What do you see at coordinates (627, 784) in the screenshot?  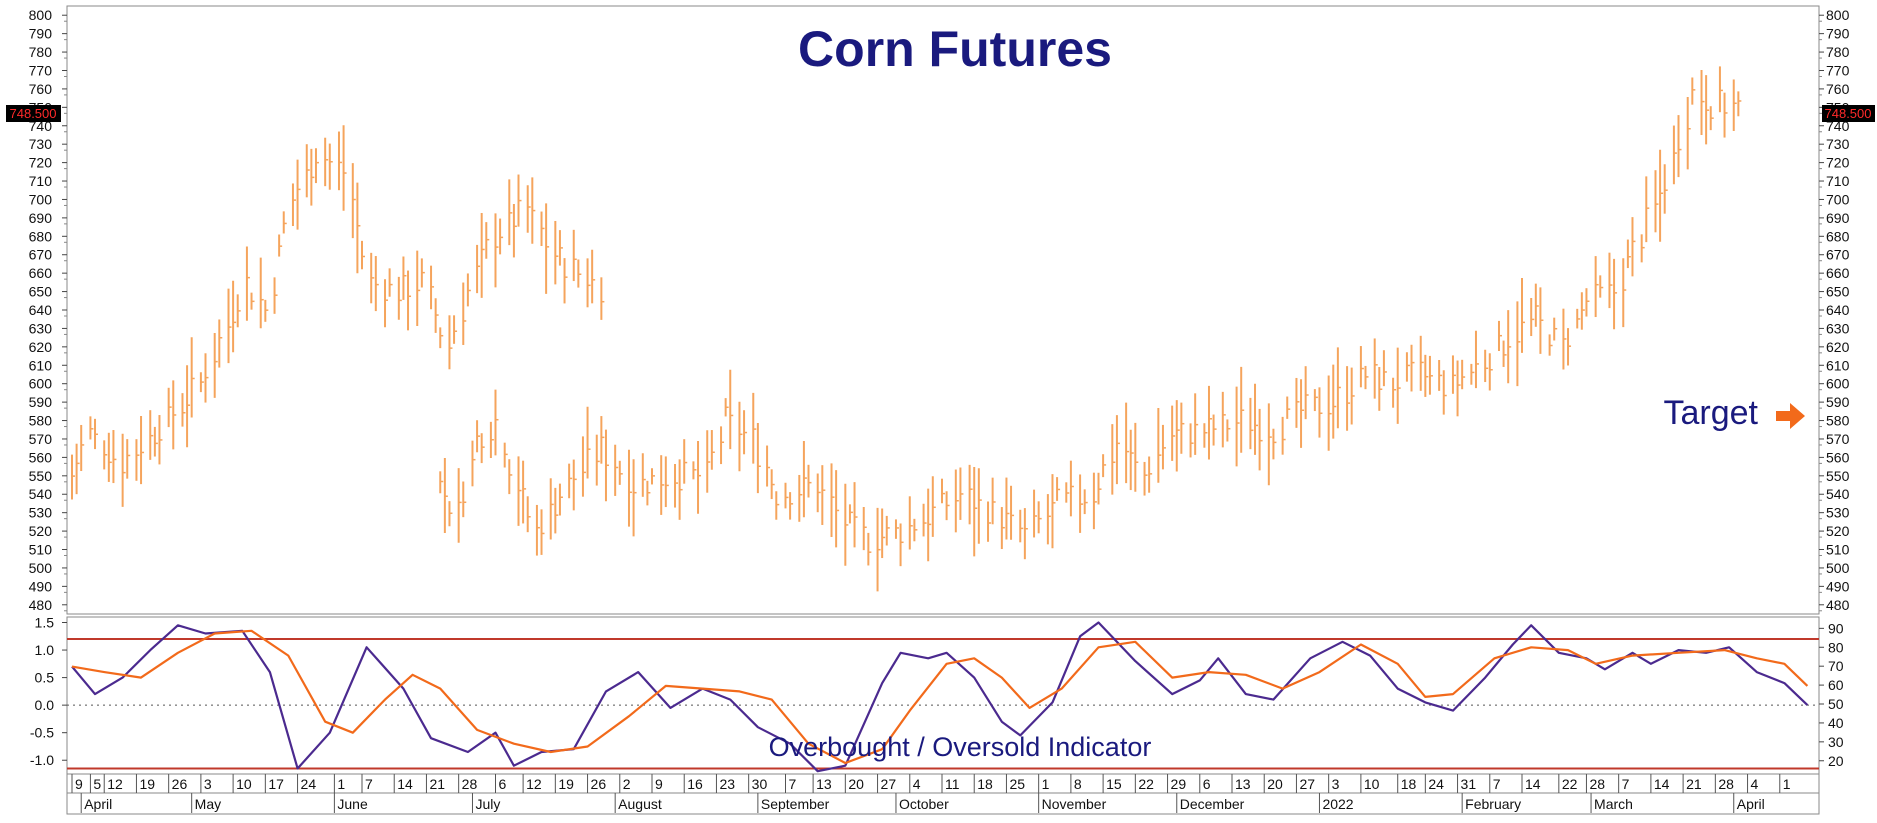 I see `day-tick-label: 2` at bounding box center [627, 784].